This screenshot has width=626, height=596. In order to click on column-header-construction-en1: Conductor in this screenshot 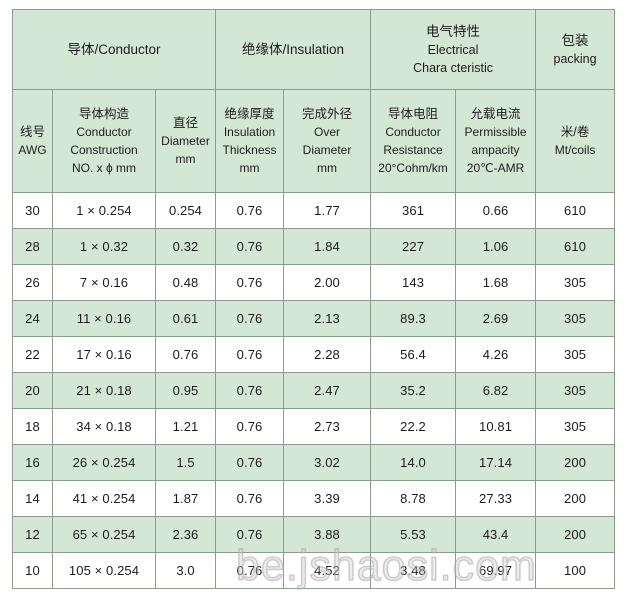, I will do `click(104, 132)`.